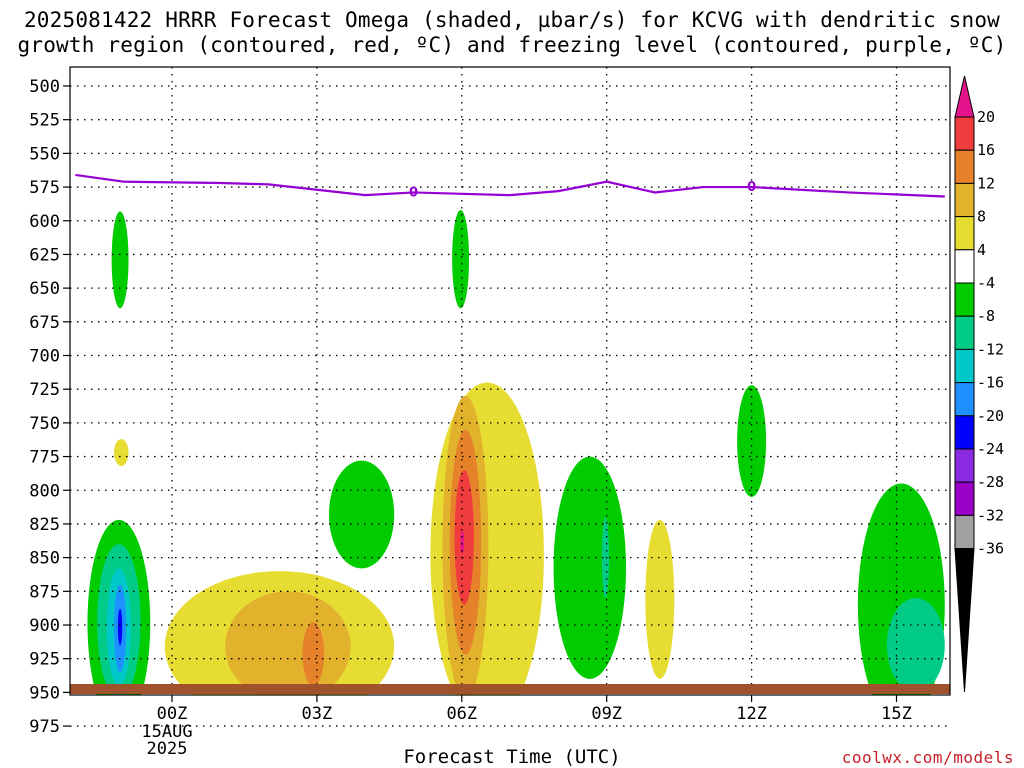 Image resolution: width=1024 pixels, height=768 pixels. What do you see at coordinates (981, 217) in the screenshot?
I see `colorbar-label: 8` at bounding box center [981, 217].